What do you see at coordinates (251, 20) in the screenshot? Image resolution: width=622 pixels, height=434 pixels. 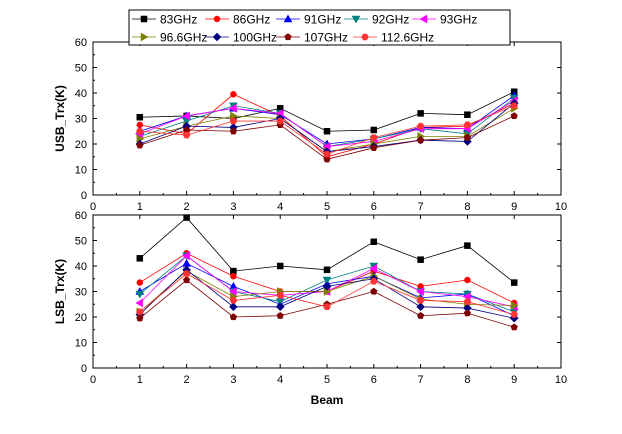 I see `legend-label: 86GHz` at bounding box center [251, 20].